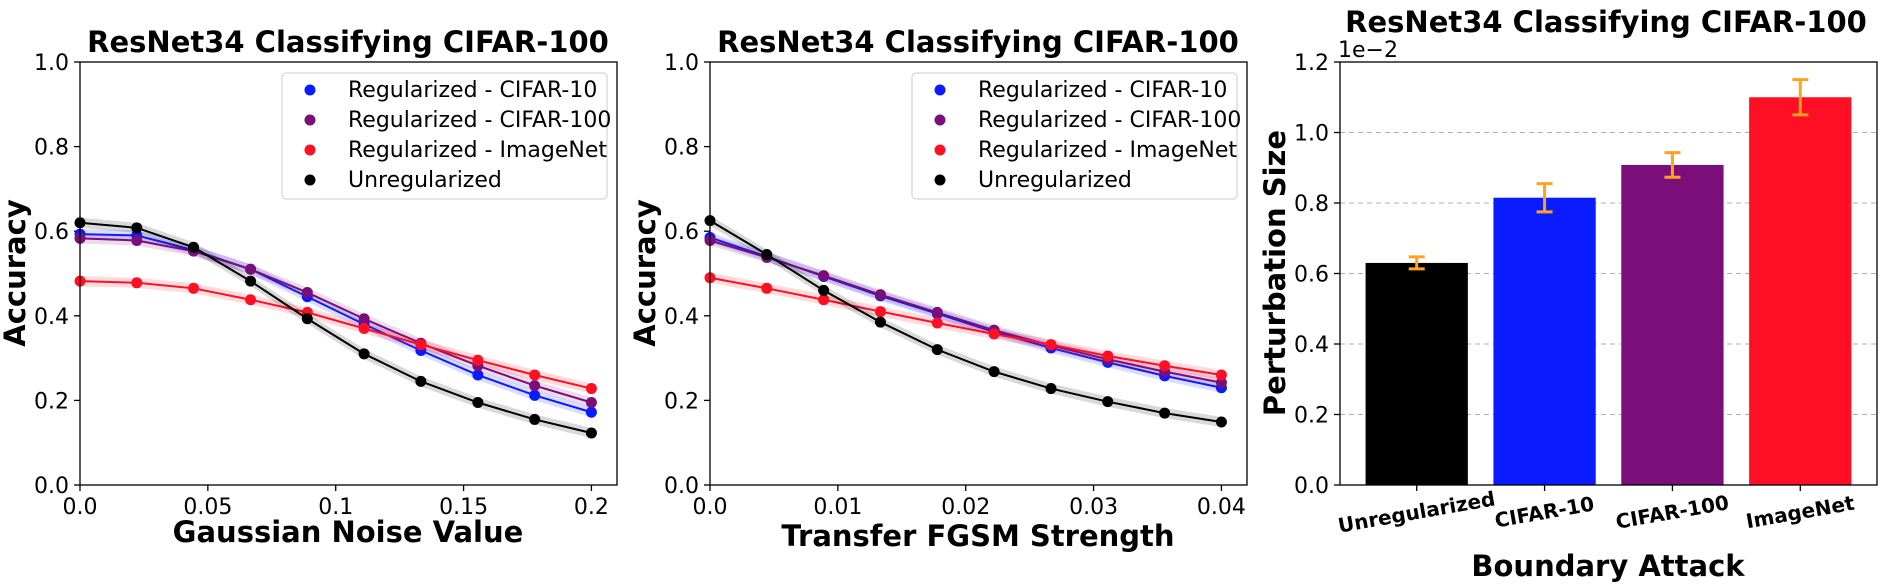 The height and width of the screenshot is (585, 1886). What do you see at coordinates (1311, 275) in the screenshot?
I see `y-tick-label: 0.6` at bounding box center [1311, 275].